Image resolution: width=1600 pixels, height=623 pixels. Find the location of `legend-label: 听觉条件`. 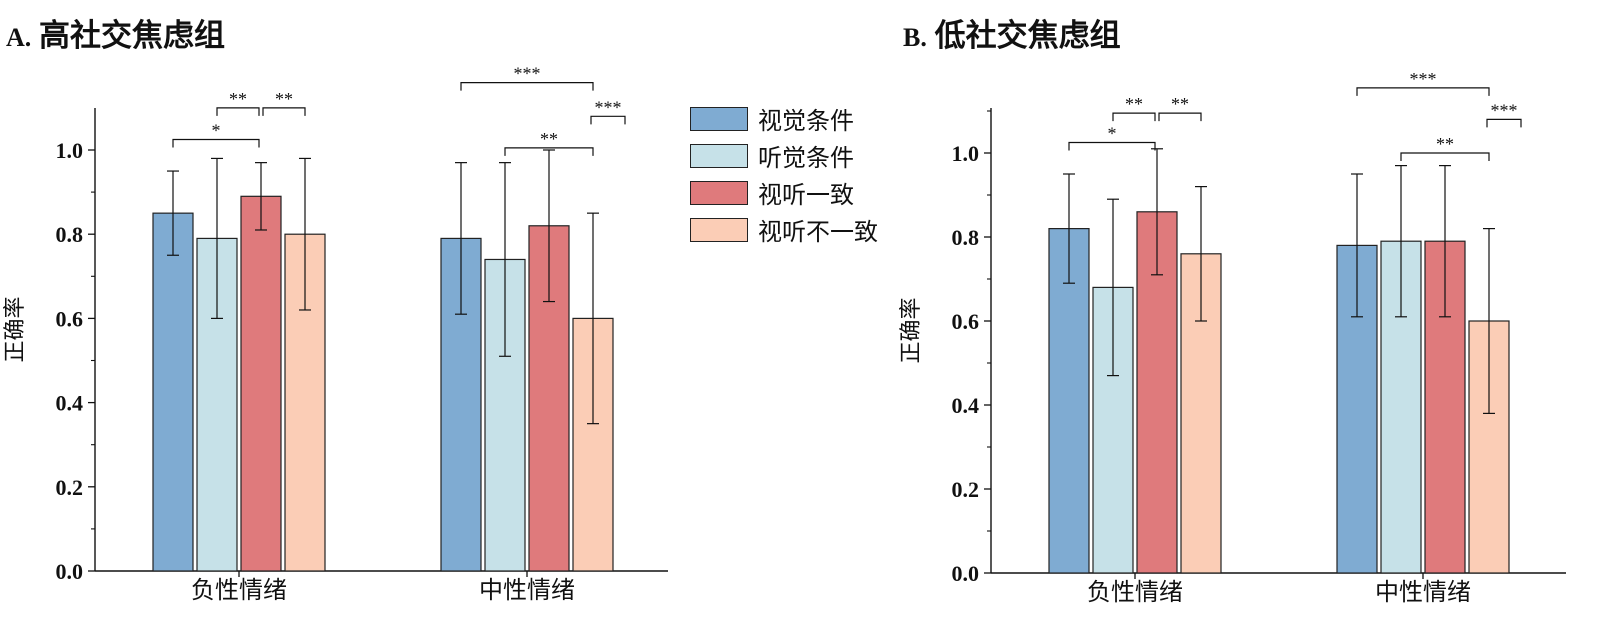

legend-label: 听觉条件 is located at coordinates (806, 158).